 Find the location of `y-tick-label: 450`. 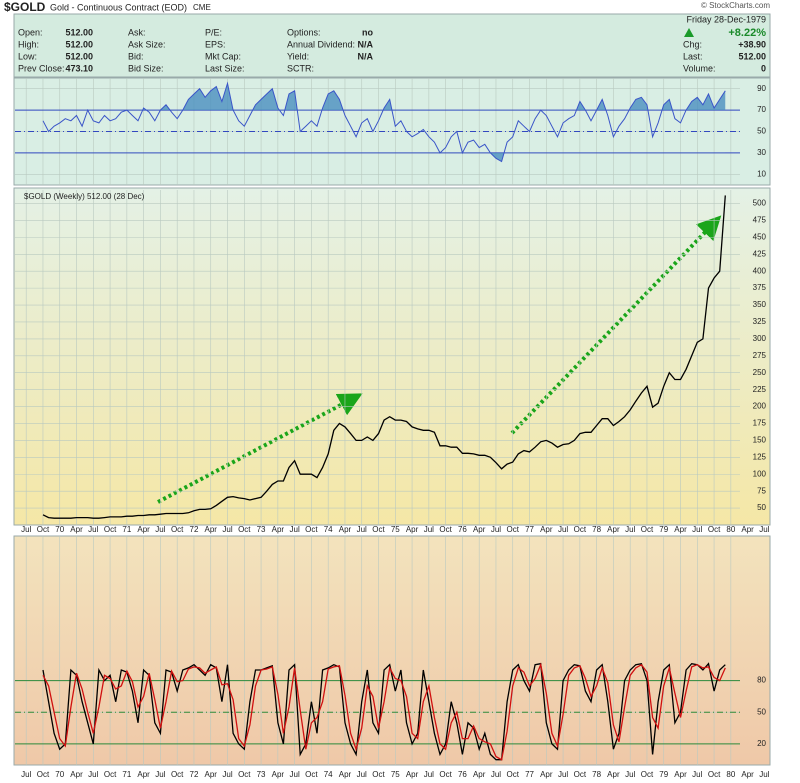

y-tick-label: 450 is located at coordinates (760, 236).